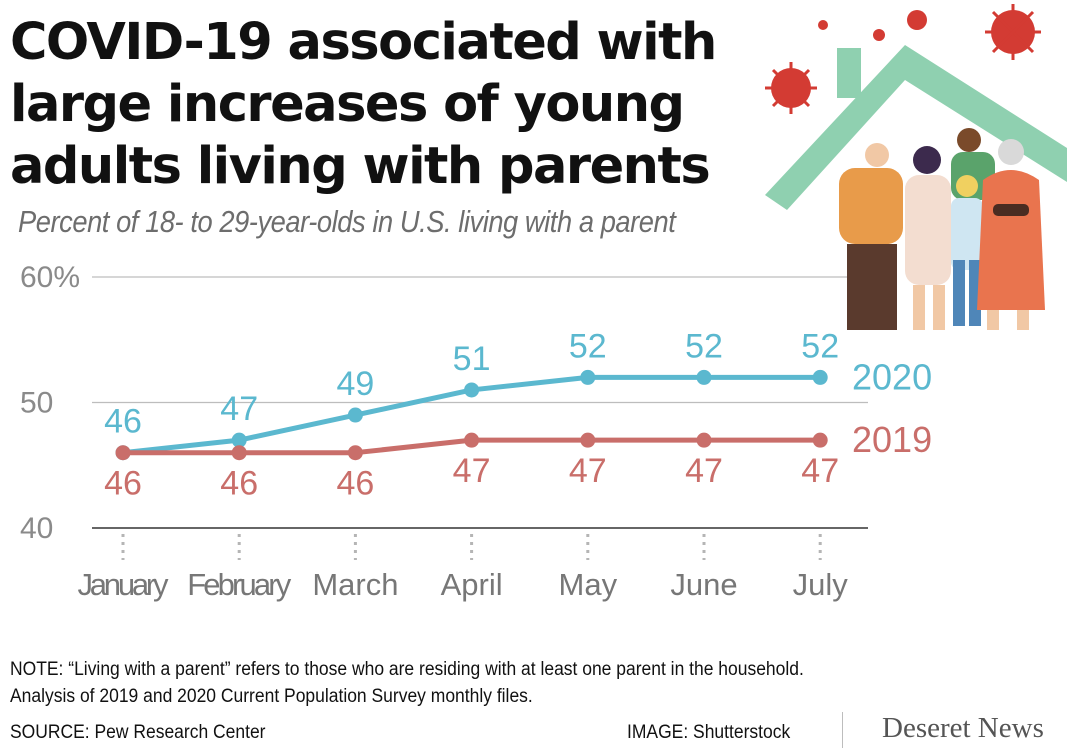 The width and height of the screenshot is (1067, 751). What do you see at coordinates (963, 728) in the screenshot?
I see `brand-logo: Deseret News` at bounding box center [963, 728].